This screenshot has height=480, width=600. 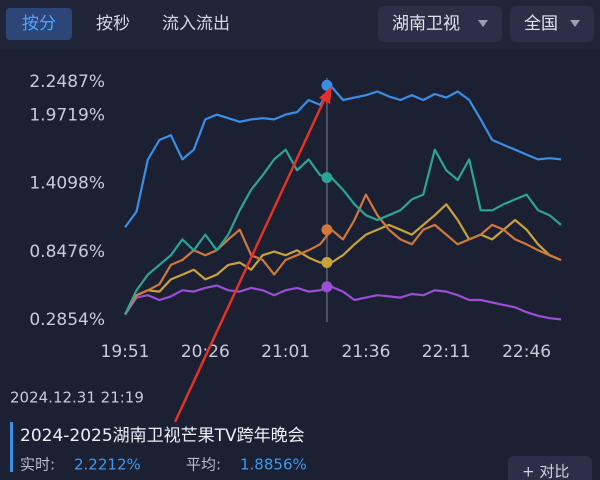 I want to click on x-tick-label: 21:01, so click(x=285, y=352).